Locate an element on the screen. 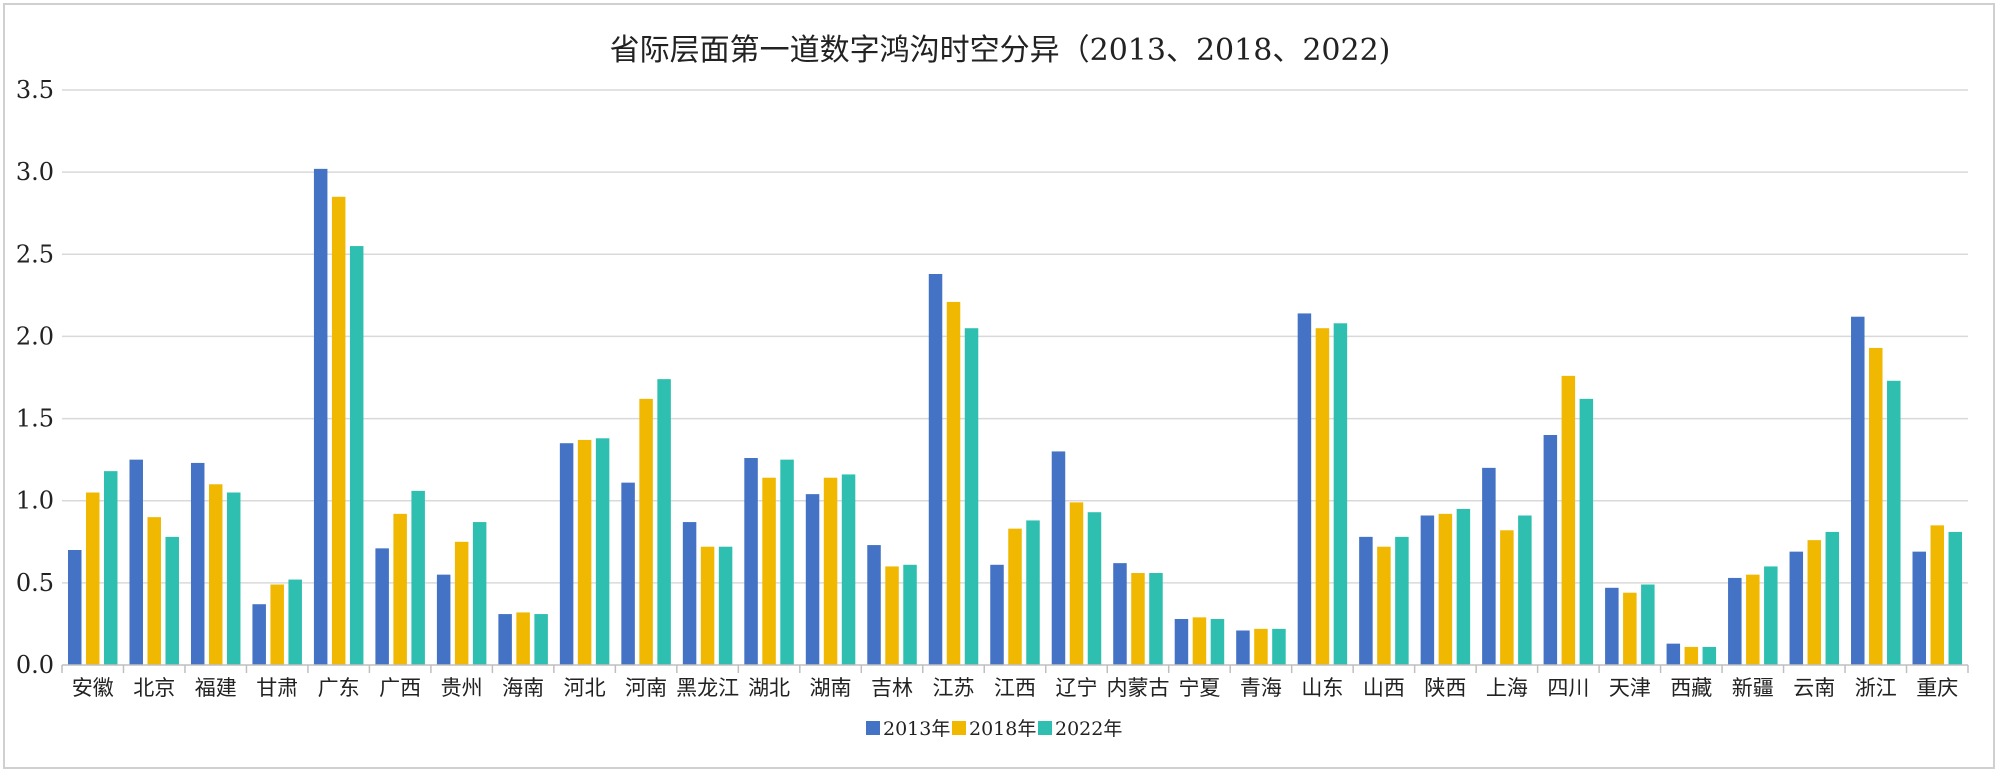  bar-2013年-江西 is located at coordinates (997, 614).